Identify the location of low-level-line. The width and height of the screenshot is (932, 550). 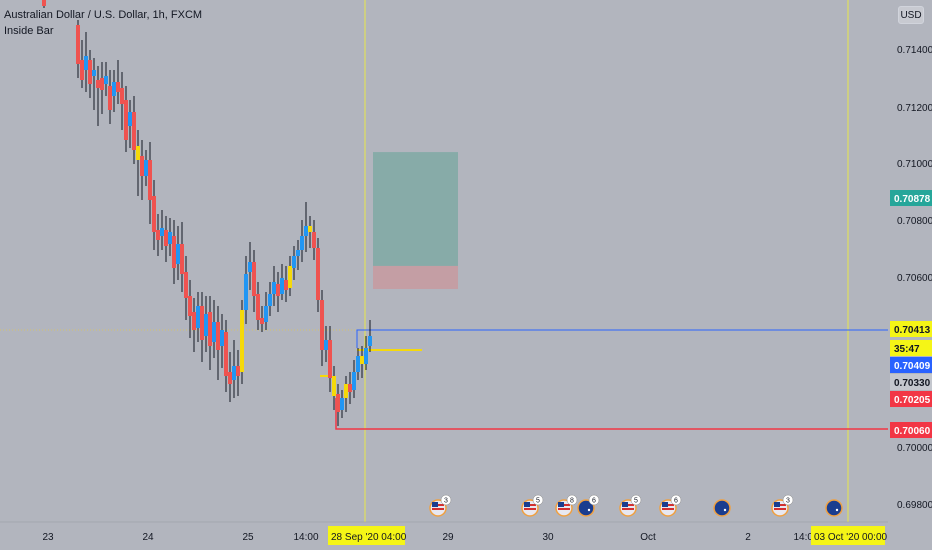
(611, 414).